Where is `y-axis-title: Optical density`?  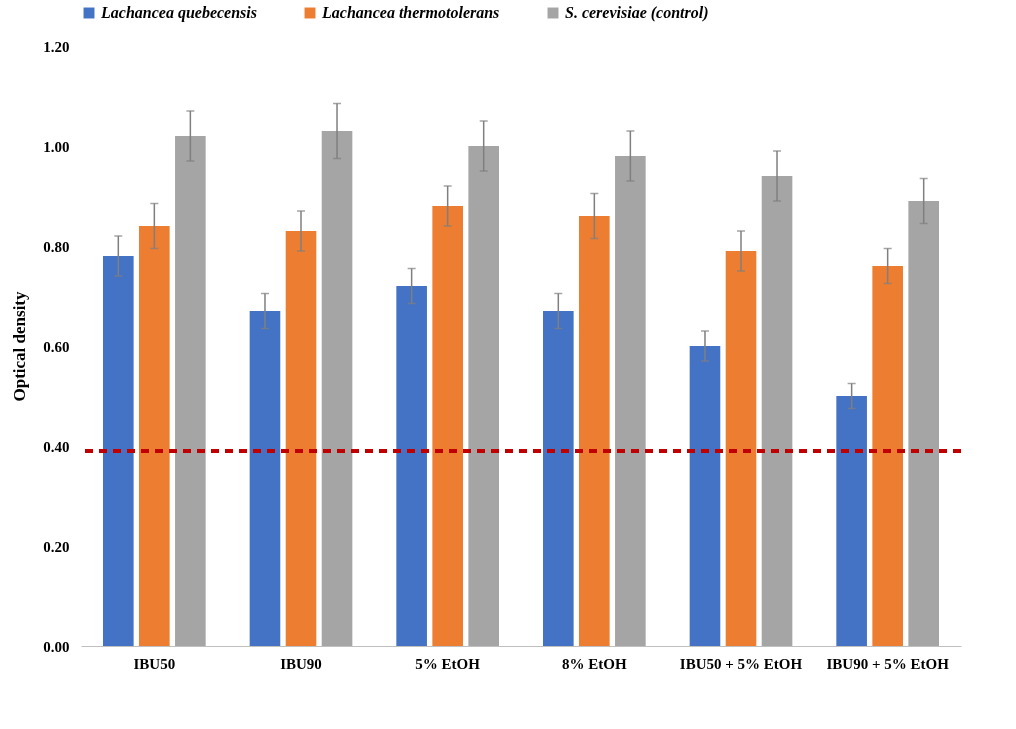 y-axis-title: Optical density is located at coordinates (20, 346).